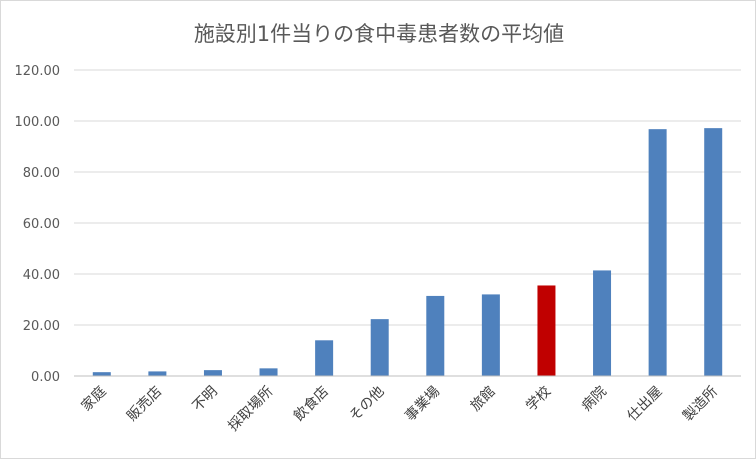 Image resolution: width=756 pixels, height=460 pixels. I want to click on x-tick-label: 病院, so click(594, 399).